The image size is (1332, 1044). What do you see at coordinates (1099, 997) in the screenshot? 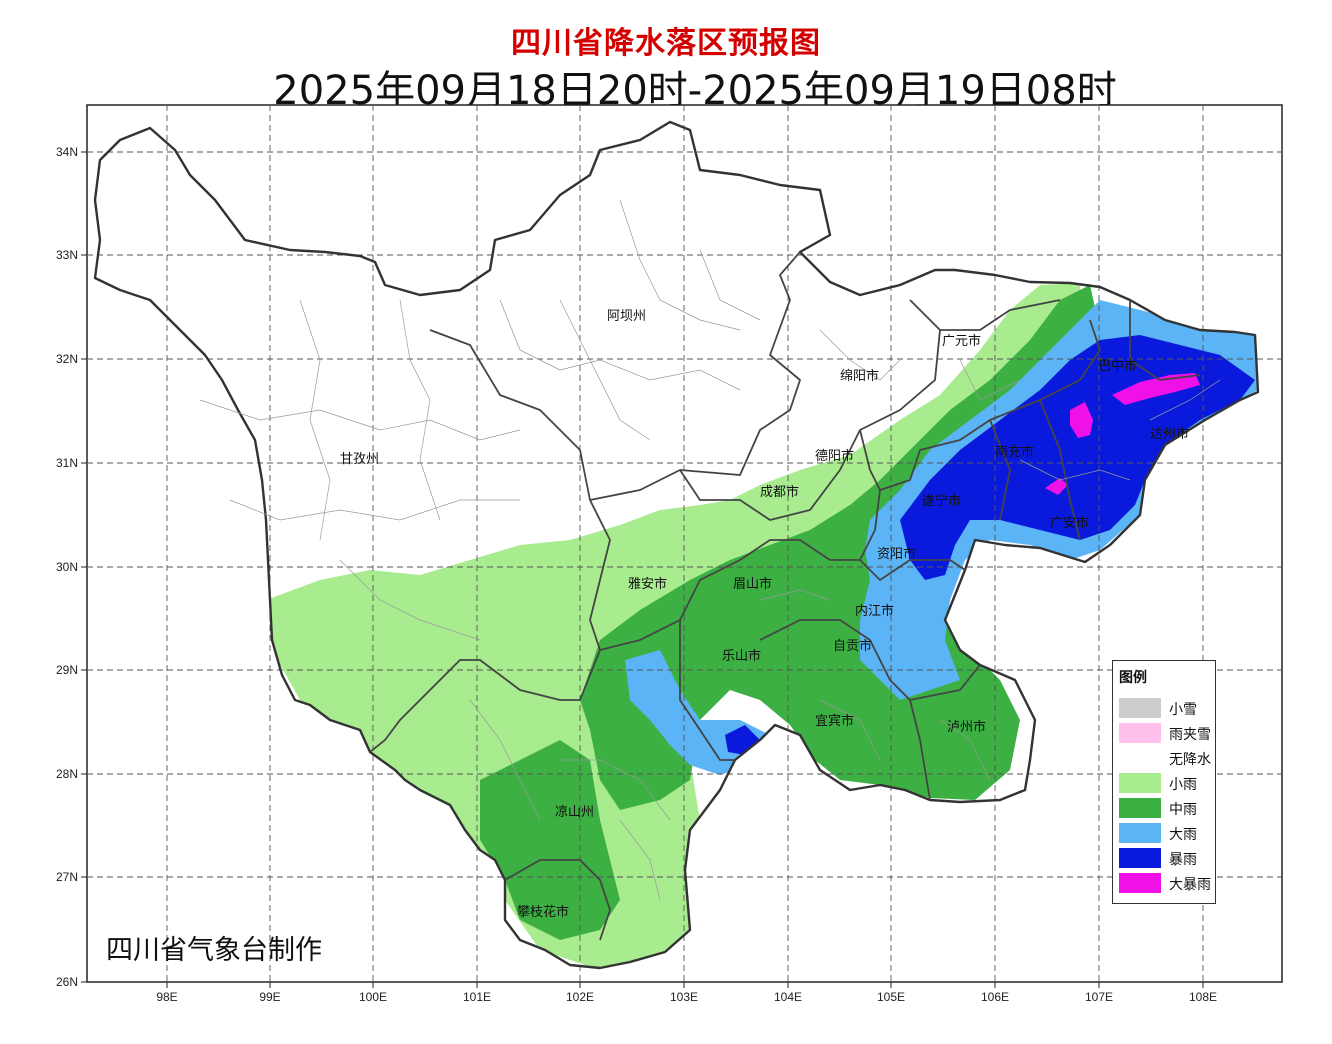
I see `lon-label: 107E` at bounding box center [1099, 997].